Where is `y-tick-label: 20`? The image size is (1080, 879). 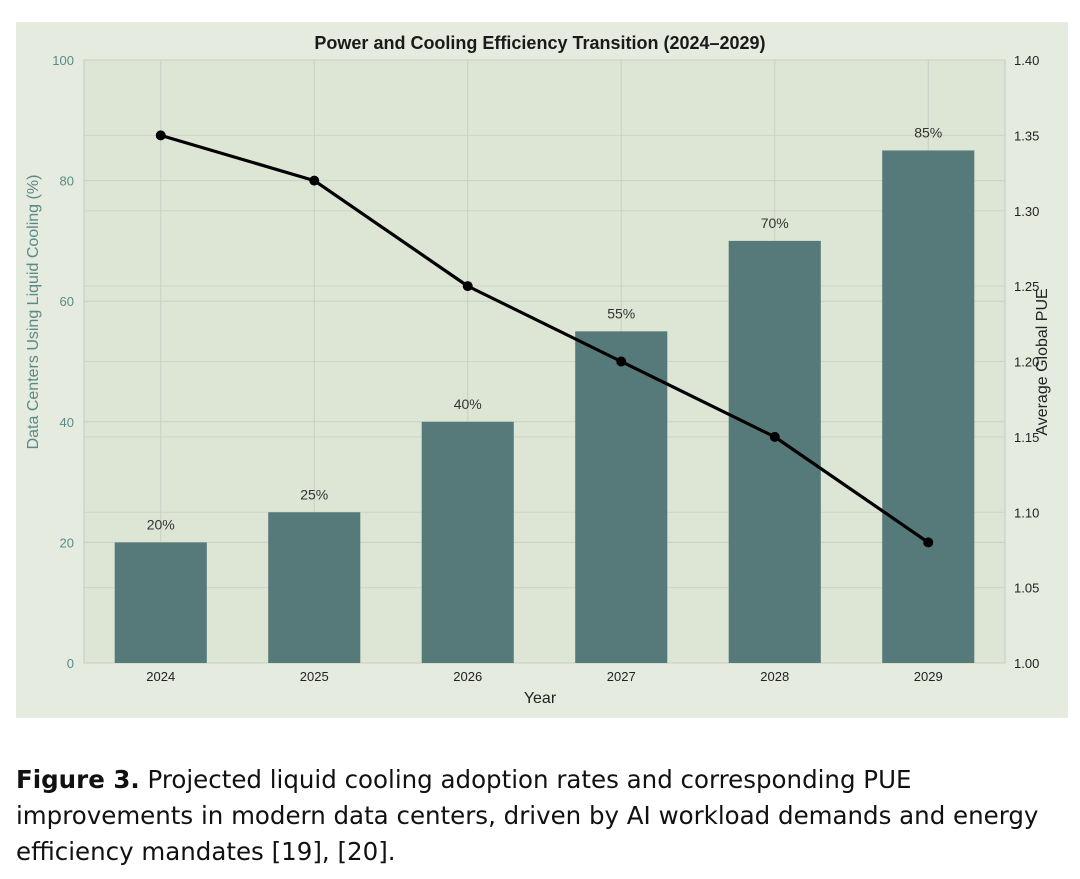 y-tick-label: 20 is located at coordinates (67, 542).